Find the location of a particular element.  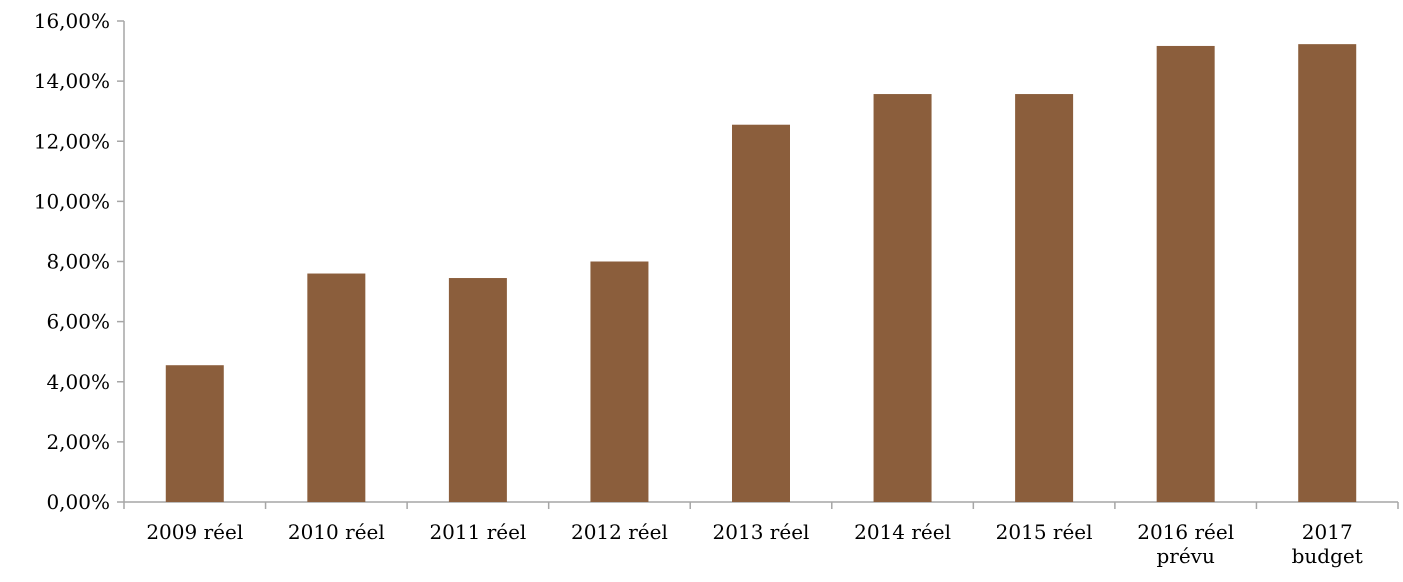

y-tick-label: 12,00% is located at coordinates (72, 141).